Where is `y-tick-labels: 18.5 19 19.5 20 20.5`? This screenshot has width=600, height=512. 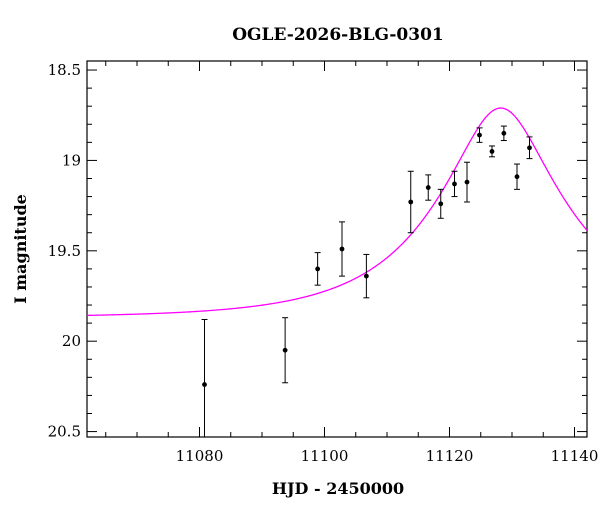 y-tick-labels: 18.5 19 19.5 20 20.5 is located at coordinates (64, 251).